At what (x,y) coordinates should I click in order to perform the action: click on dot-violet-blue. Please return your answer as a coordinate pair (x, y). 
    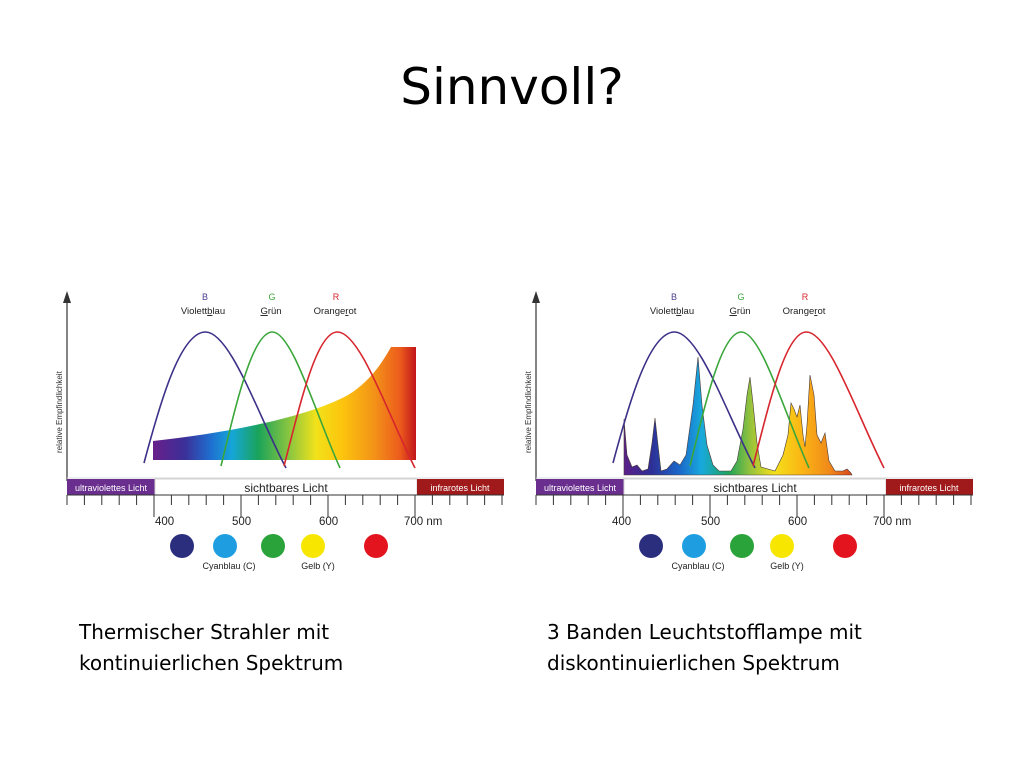
    Looking at the image, I should click on (182, 546).